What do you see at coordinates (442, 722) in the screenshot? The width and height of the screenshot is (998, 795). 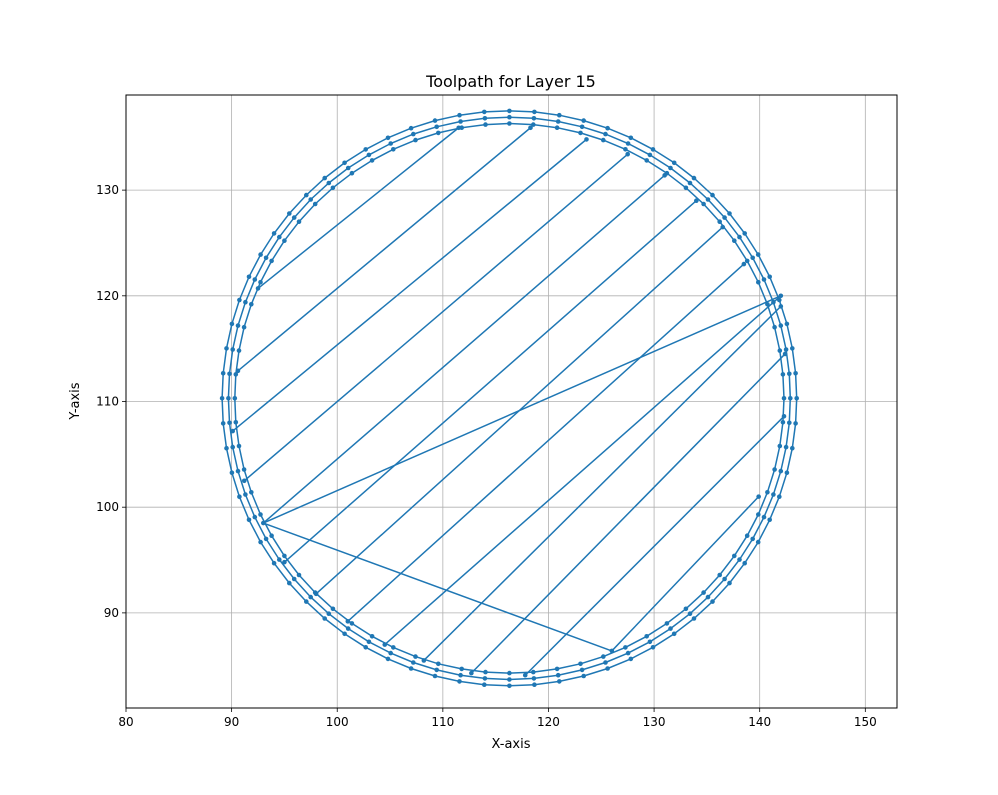 I see `x-tick-label: 110` at bounding box center [442, 722].